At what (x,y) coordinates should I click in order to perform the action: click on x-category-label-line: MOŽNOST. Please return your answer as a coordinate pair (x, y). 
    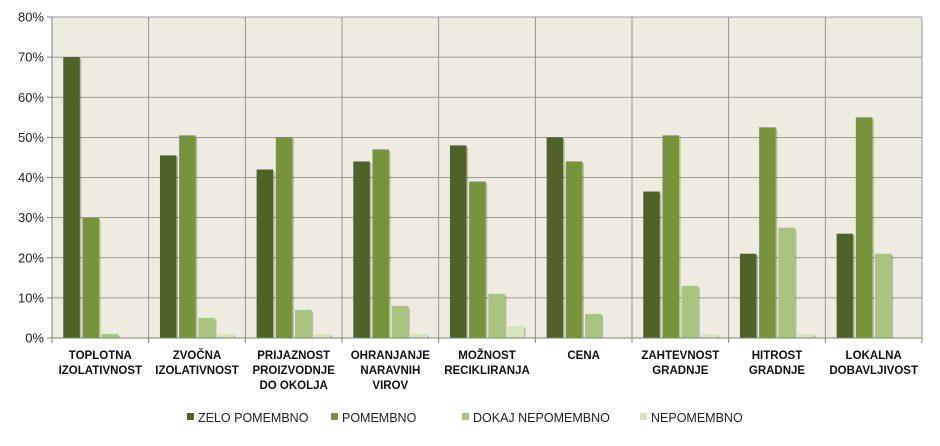
    Looking at the image, I should click on (487, 355).